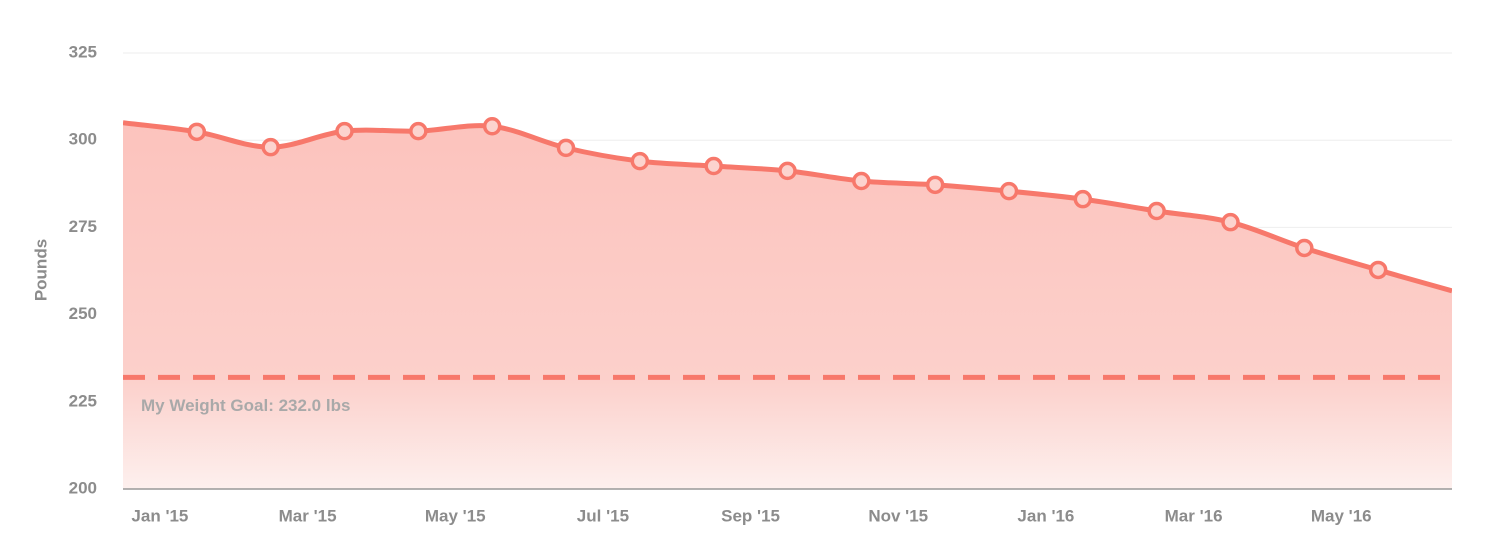 This screenshot has height=552, width=1500. Describe the element at coordinates (1194, 515) in the screenshot. I see `x-tick-label: Mar '16` at that location.